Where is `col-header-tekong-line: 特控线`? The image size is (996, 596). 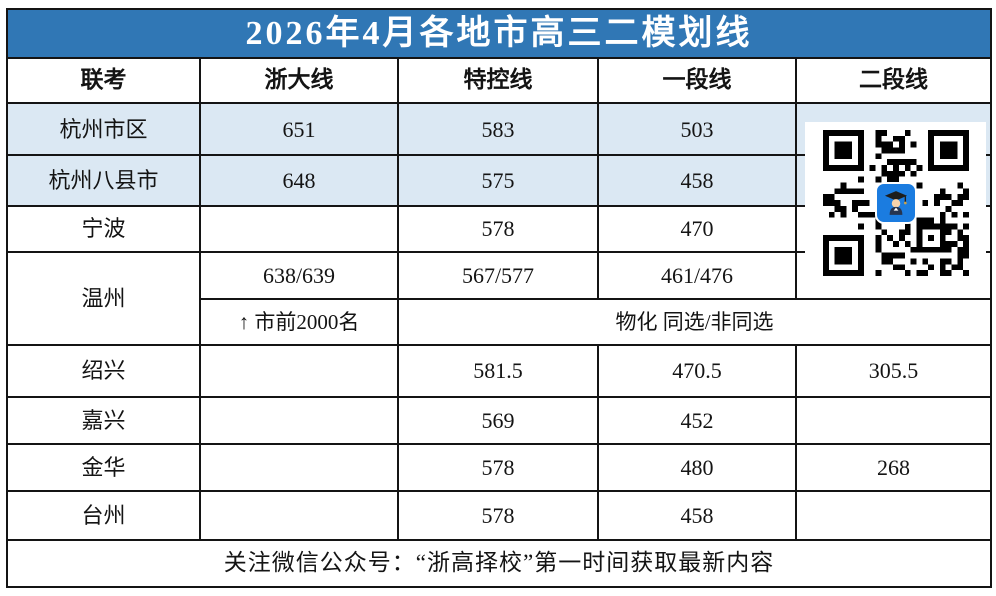 col-header-tekong-line: 特控线 is located at coordinates (498, 80).